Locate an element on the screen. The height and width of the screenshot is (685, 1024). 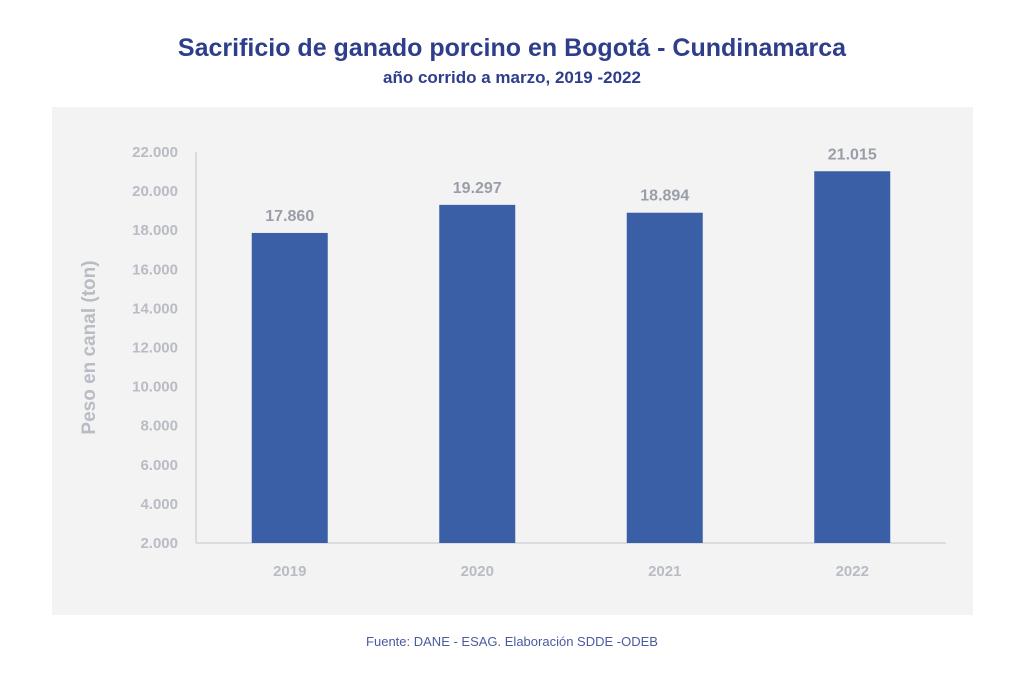
y-tick-label: 8.000 is located at coordinates (159, 426).